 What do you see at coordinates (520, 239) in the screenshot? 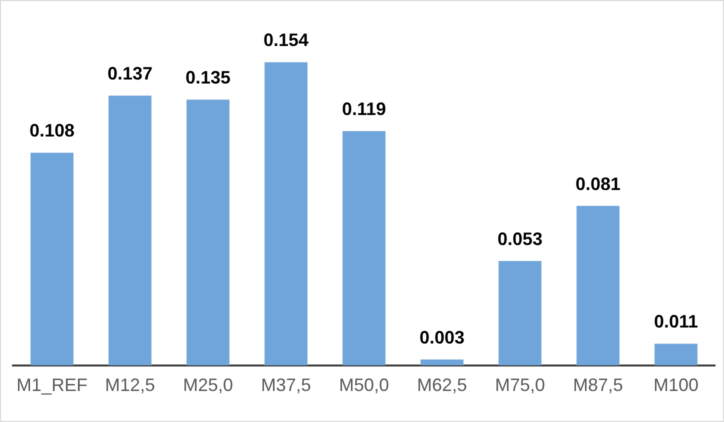
I see `data-label: 0.053` at bounding box center [520, 239].